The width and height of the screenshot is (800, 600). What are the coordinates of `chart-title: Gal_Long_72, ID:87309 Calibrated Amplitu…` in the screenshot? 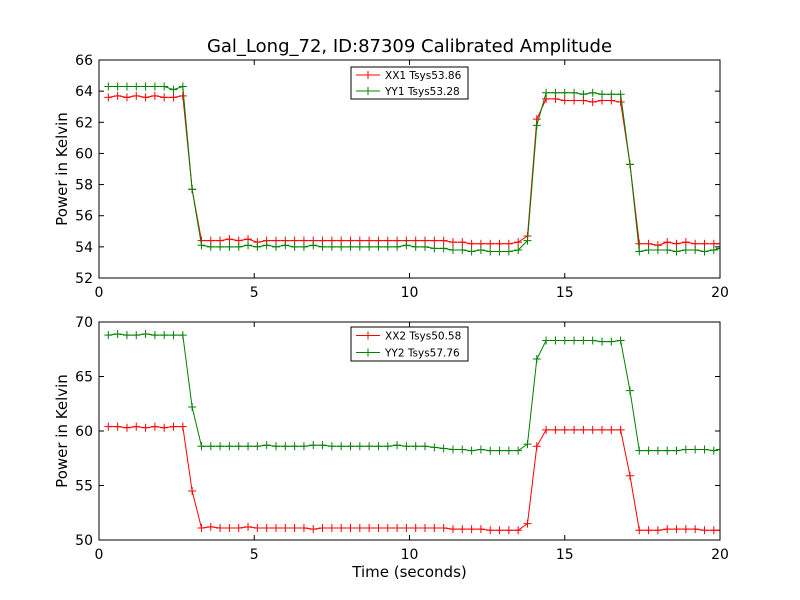 It's located at (409, 46).